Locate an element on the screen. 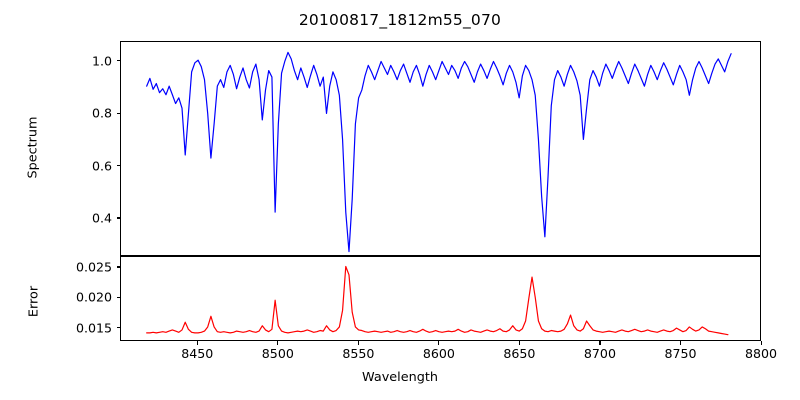 The width and height of the screenshot is (800, 400). error-y-tick-label: 0.020 is located at coordinates (93, 297).